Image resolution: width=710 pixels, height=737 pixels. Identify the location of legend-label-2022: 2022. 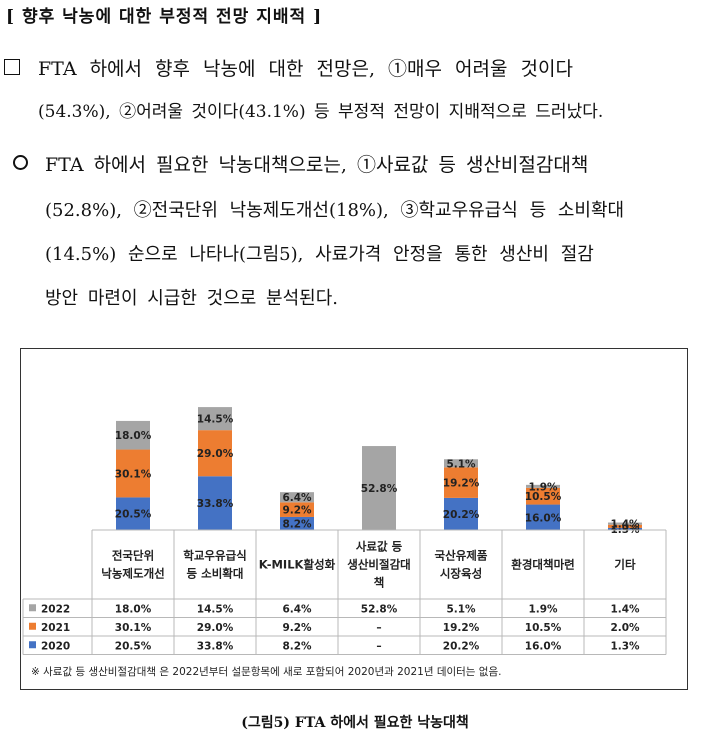
(55, 609).